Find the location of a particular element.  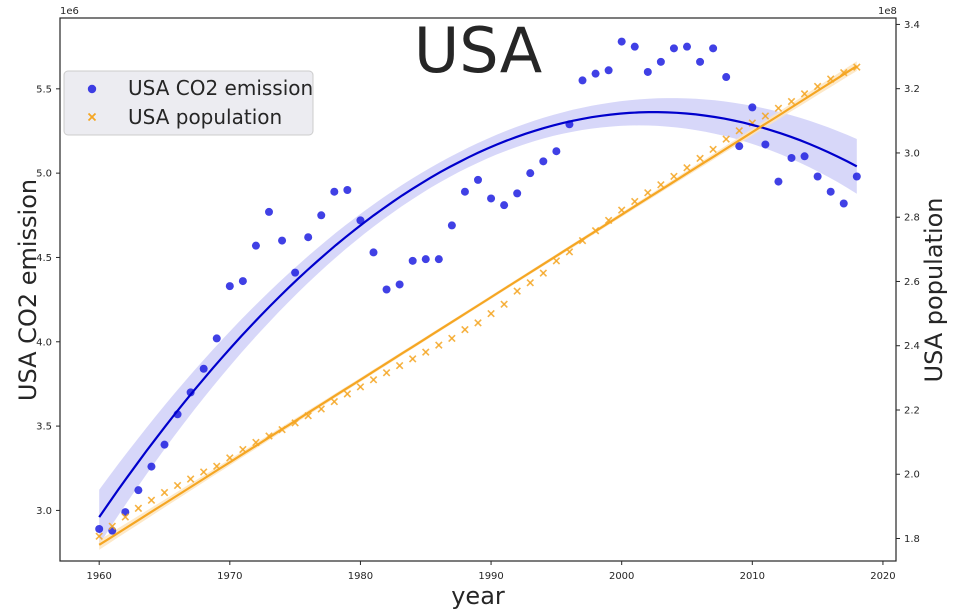

left-y-tick-label: 4.5 is located at coordinates (44, 258).